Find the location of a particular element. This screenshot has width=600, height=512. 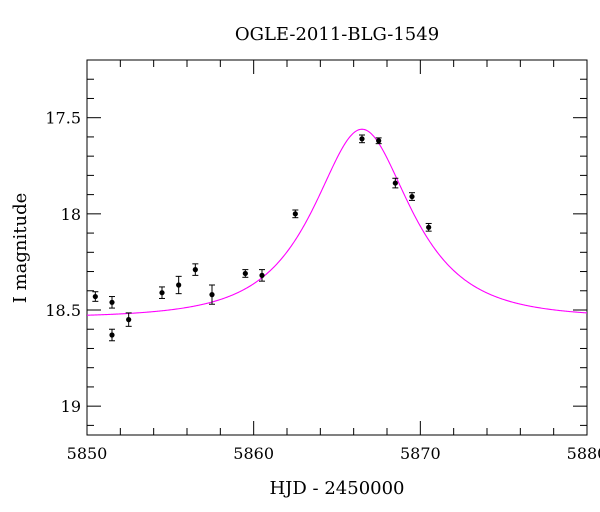

y-tick-label: 17.5 is located at coordinates (63, 118).